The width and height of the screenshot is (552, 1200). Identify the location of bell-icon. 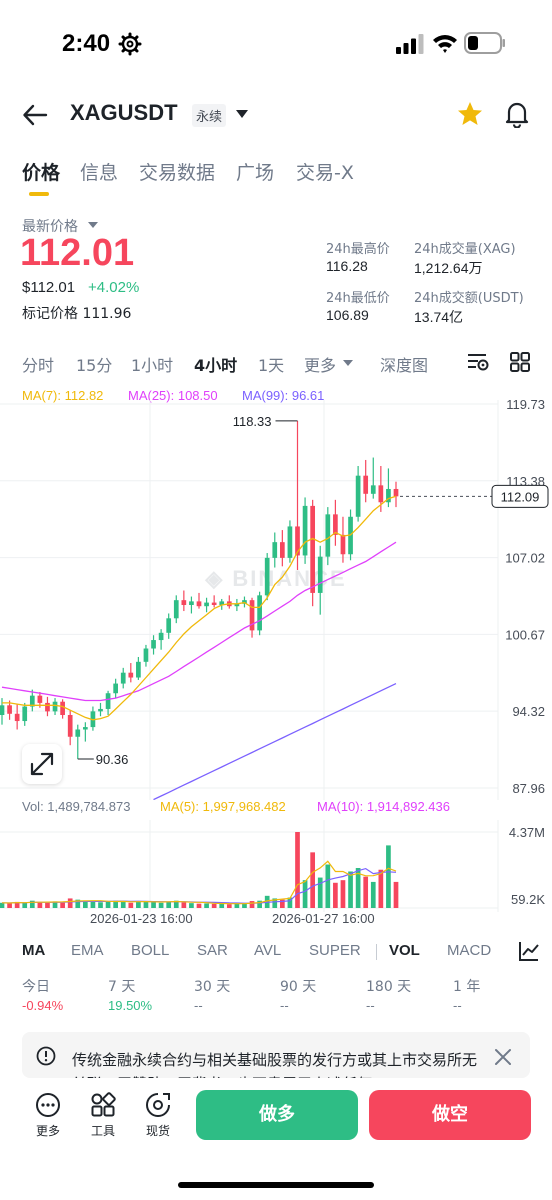
(517, 114).